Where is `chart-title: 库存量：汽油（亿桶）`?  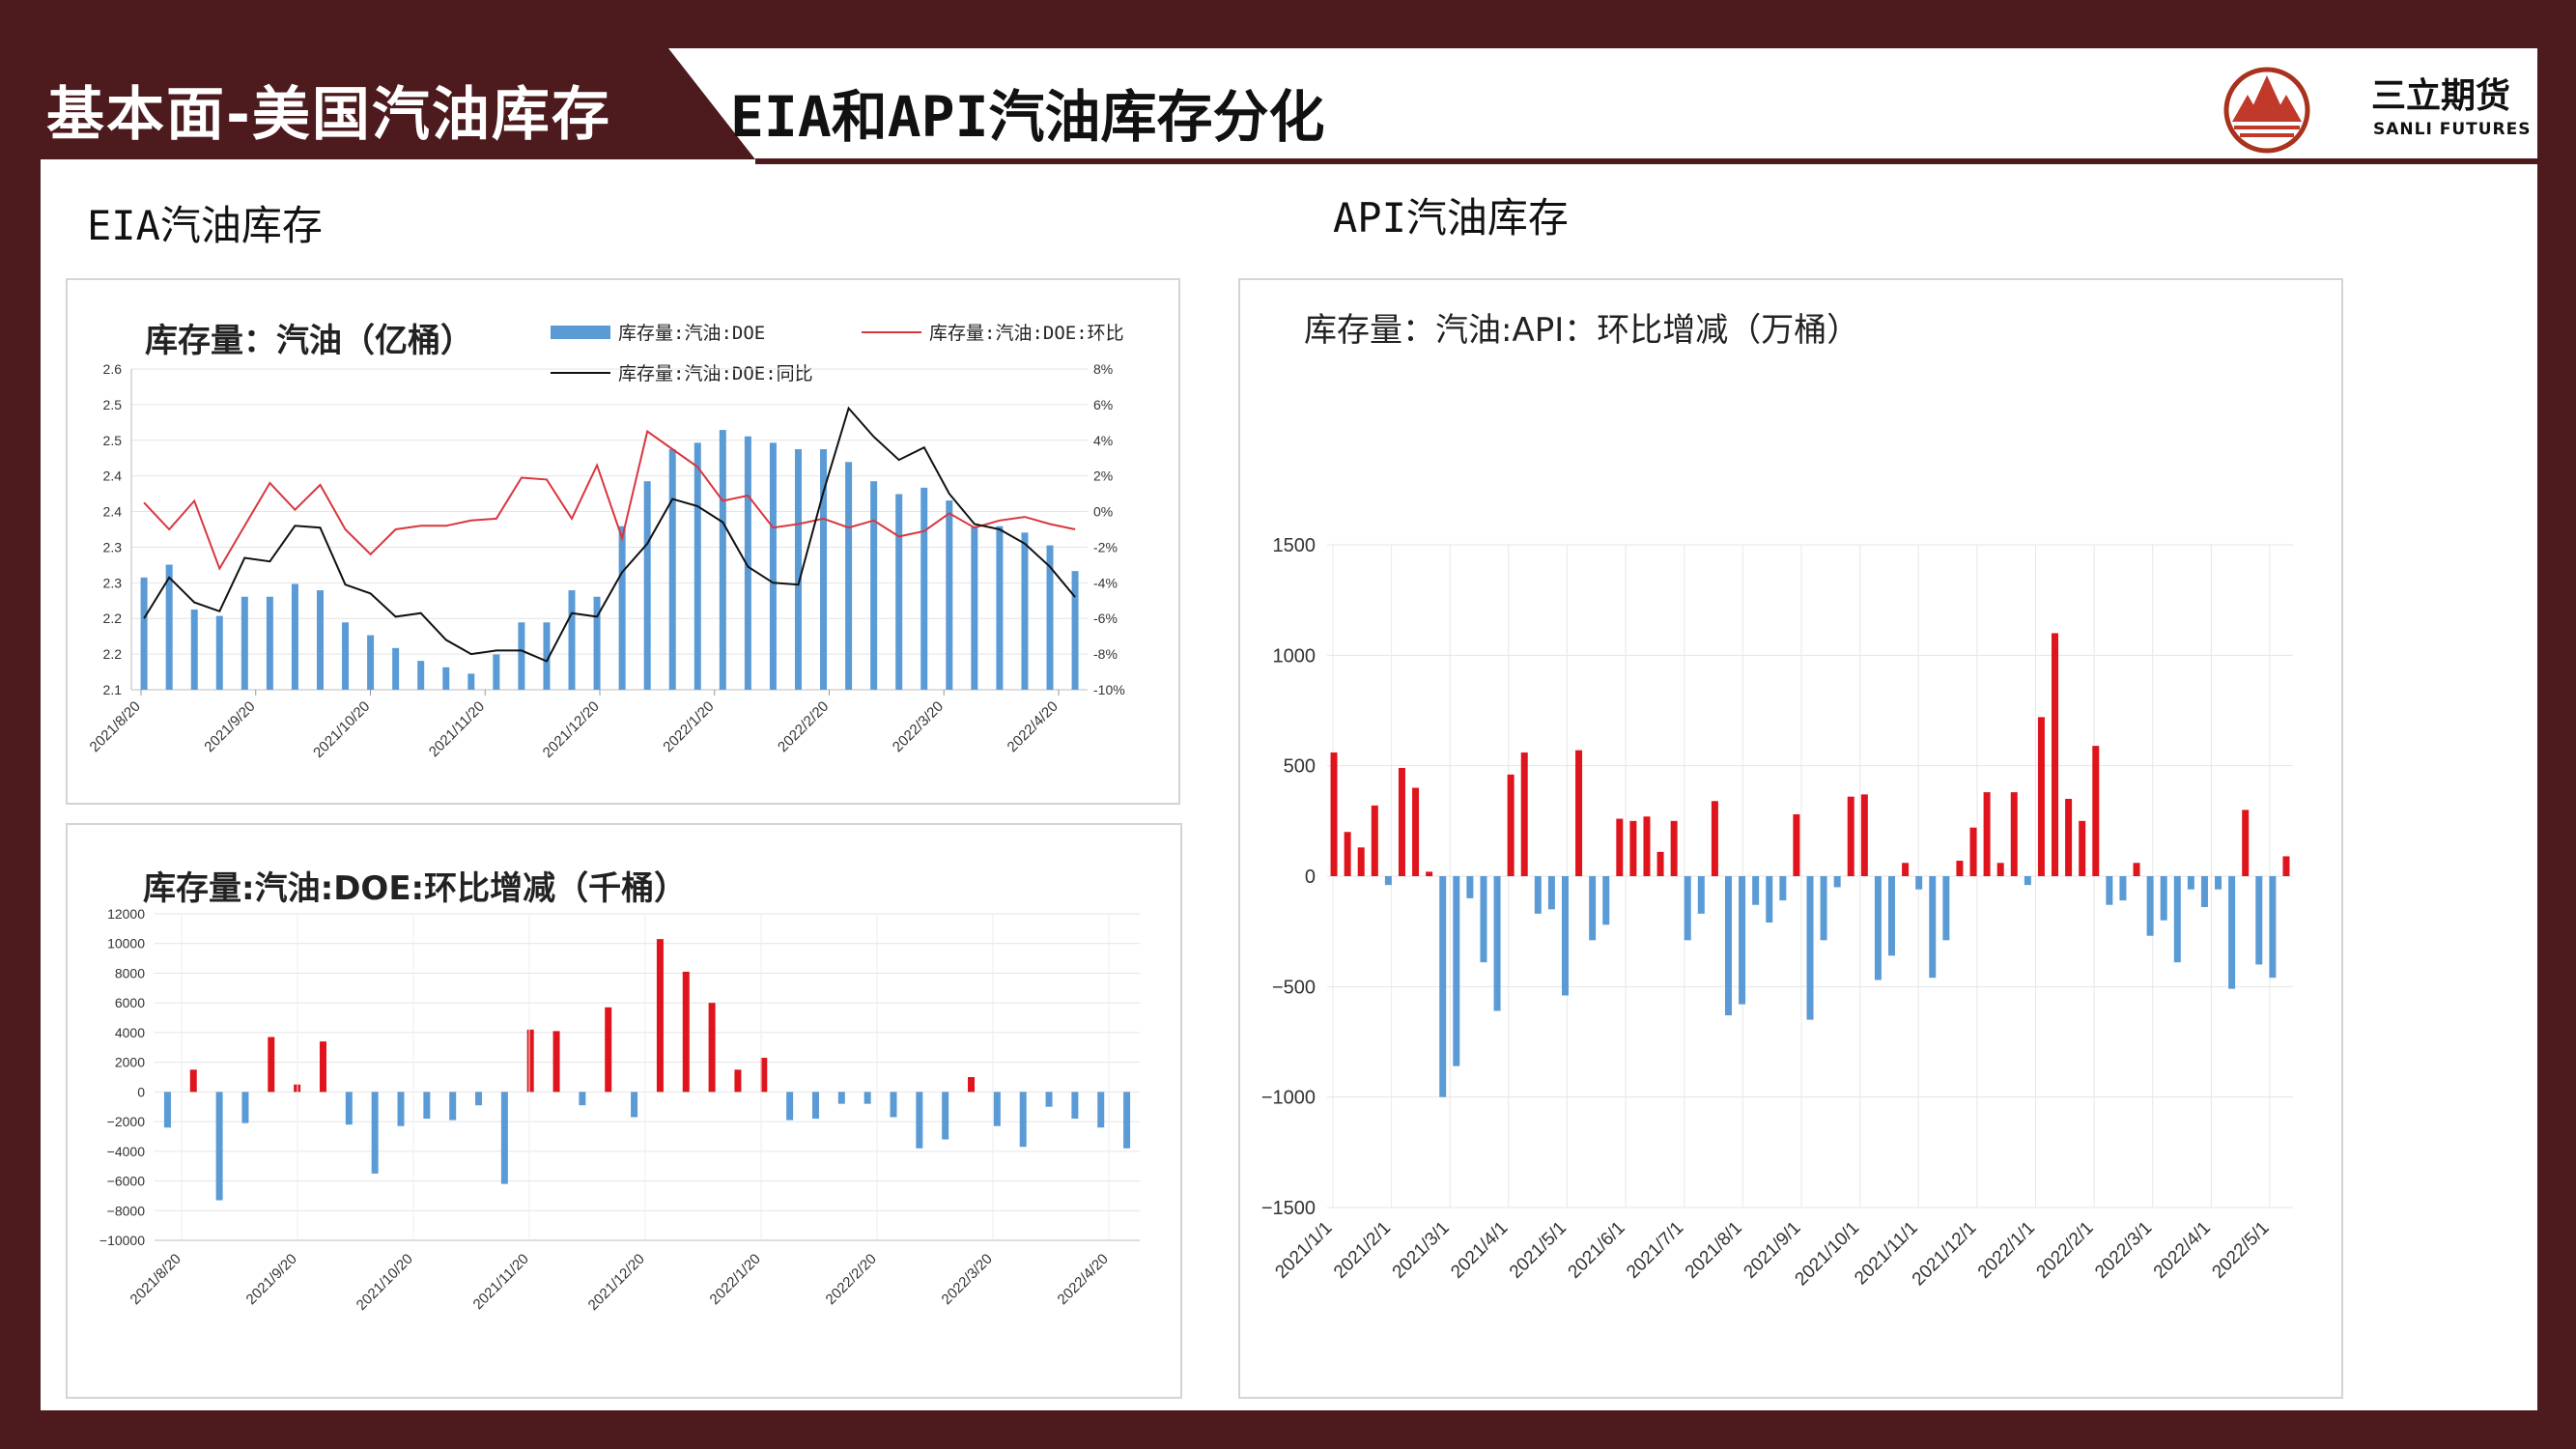 chart-title: 库存量：汽油（亿桶） is located at coordinates (309, 341).